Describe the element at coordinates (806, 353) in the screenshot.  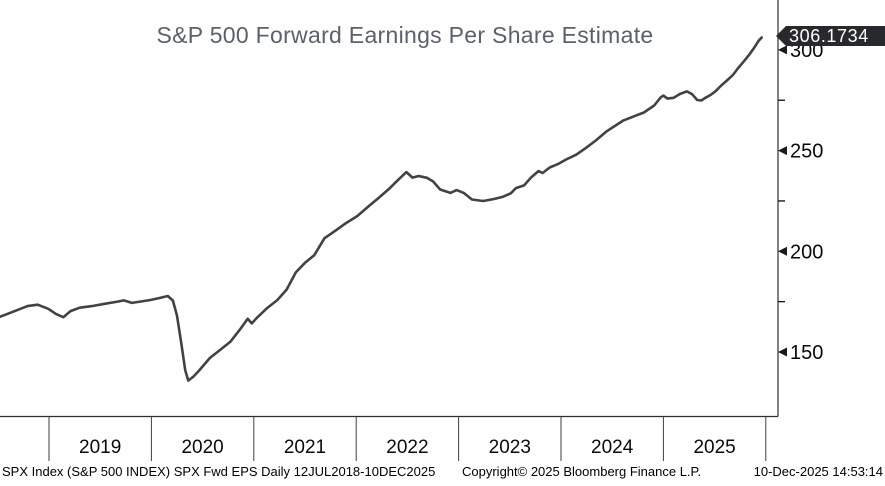
I see `y-tick-label: 150` at that location.